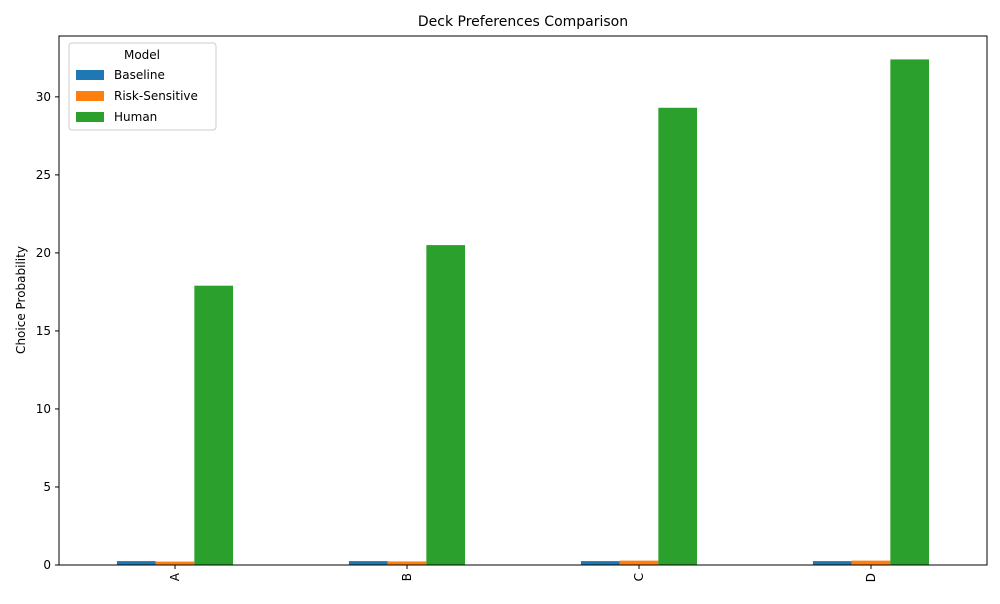 The width and height of the screenshot is (1000, 604). Describe the element at coordinates (47, 487) in the screenshot. I see `y-tick-label: 5` at that location.